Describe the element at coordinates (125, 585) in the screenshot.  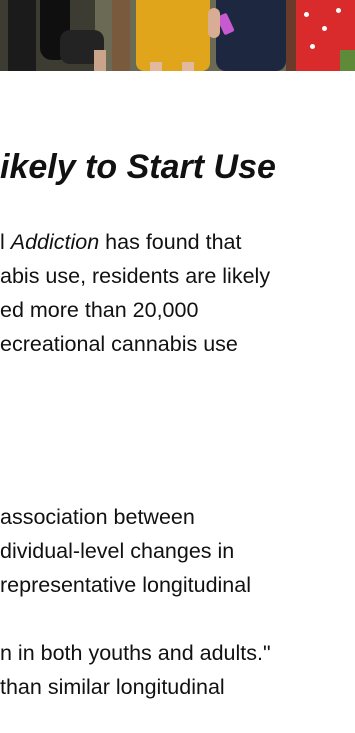
I see `body-line: representative longitudinal` at that location.